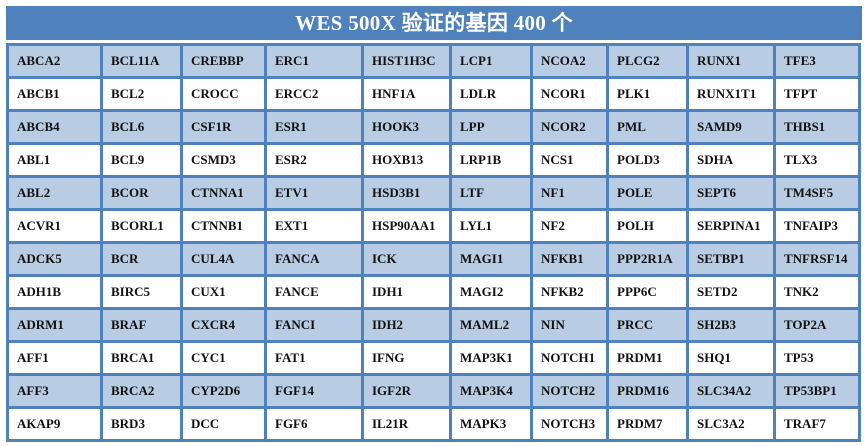 The height and width of the screenshot is (446, 864). I want to click on gene-cell: ABCB1, so click(54, 94).